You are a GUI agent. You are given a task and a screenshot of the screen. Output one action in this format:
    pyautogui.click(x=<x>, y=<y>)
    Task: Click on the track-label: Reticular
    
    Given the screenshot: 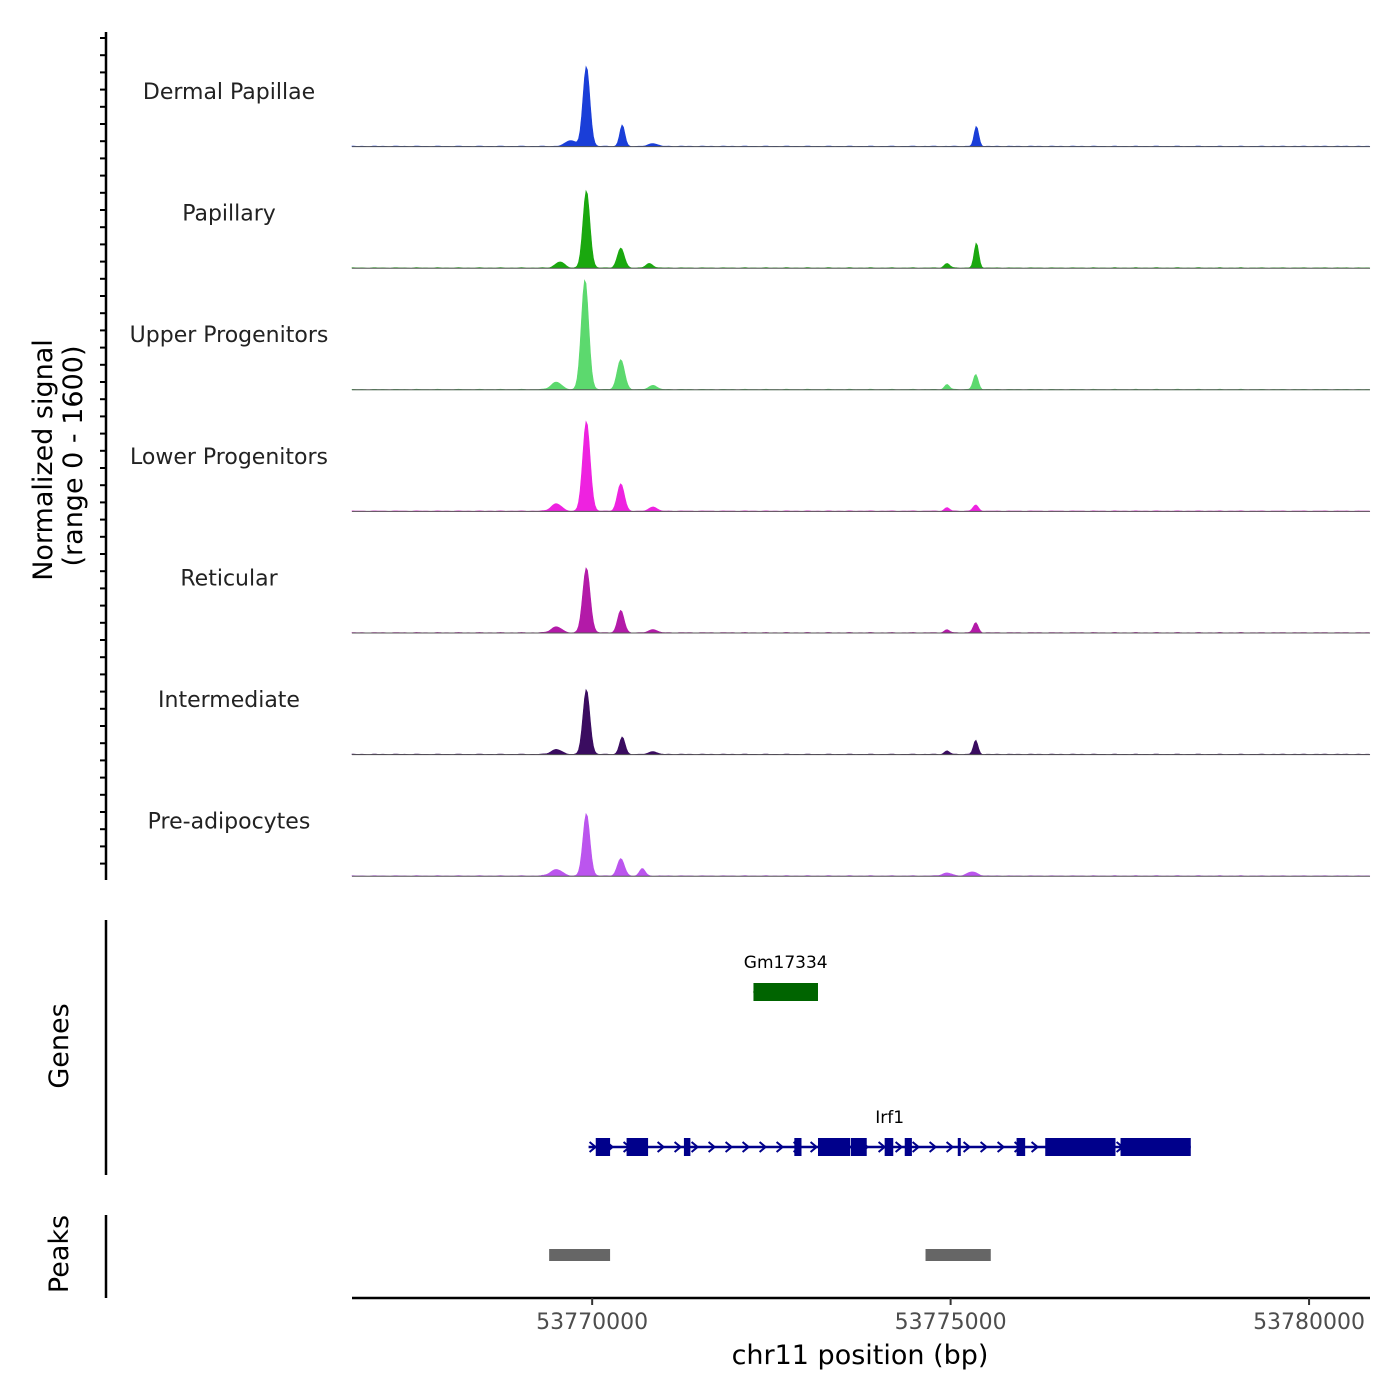 What is the action you would take?
    pyautogui.click(x=229, y=578)
    